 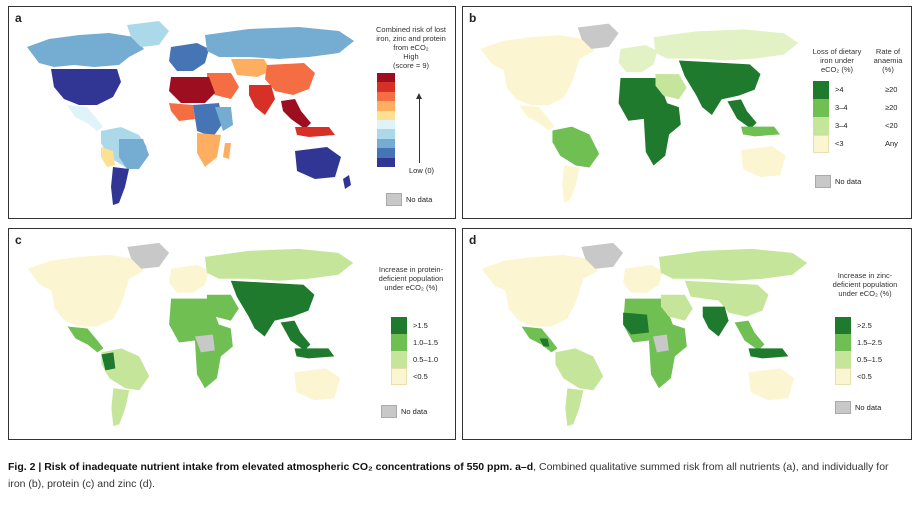 I want to click on legend-col2-title-b: Rate of anaemia (%), so click(x=888, y=60).